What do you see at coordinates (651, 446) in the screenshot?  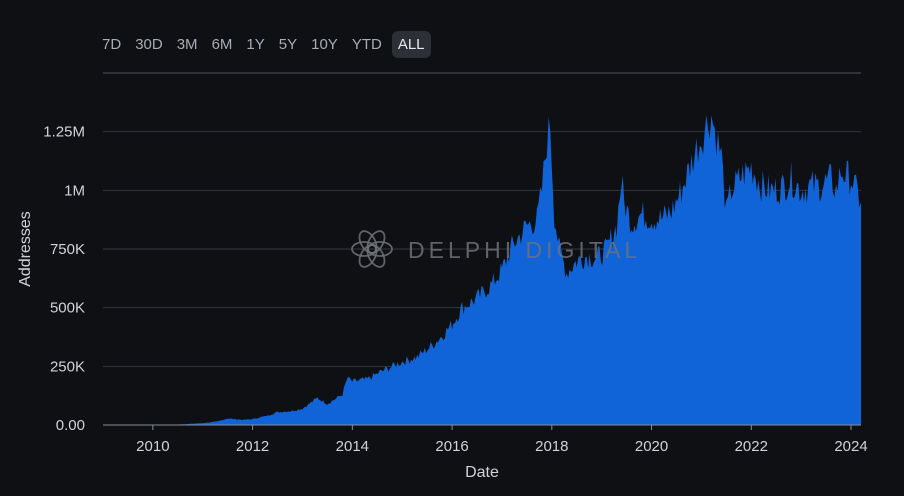 I see `x-tick-label: 2020` at bounding box center [651, 446].